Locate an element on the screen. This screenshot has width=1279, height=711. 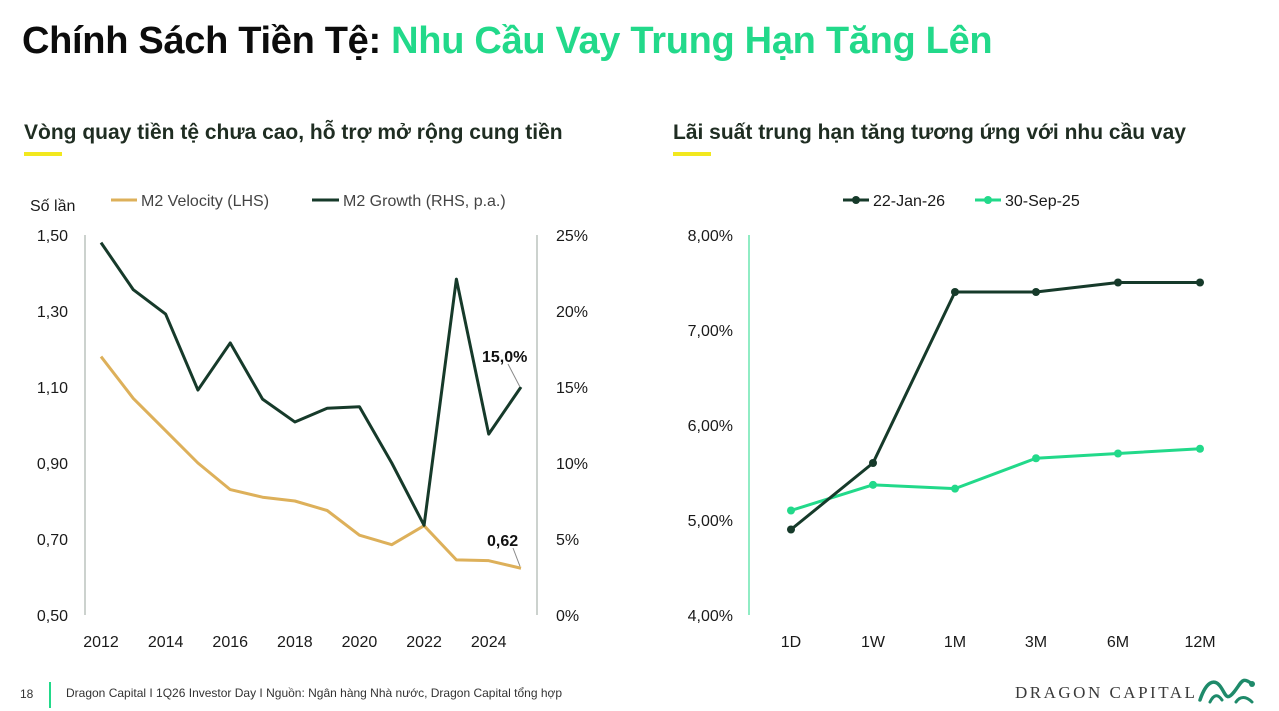
m2-velocity-line is located at coordinates (310, 462).